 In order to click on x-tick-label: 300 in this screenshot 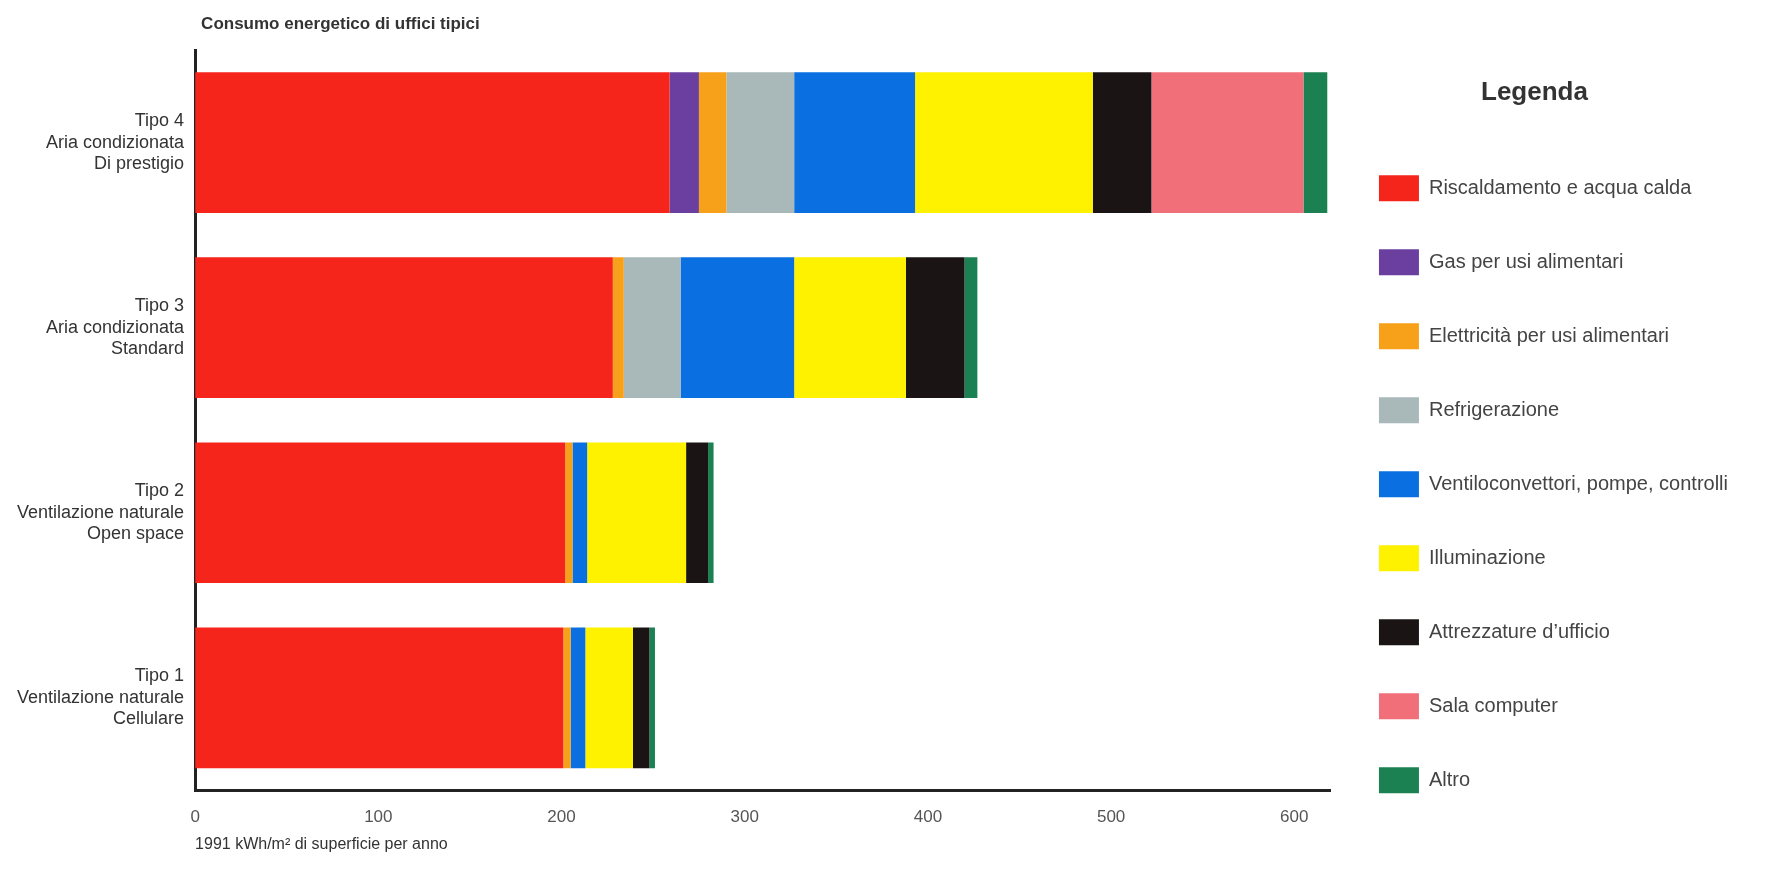, I will do `click(744, 817)`.